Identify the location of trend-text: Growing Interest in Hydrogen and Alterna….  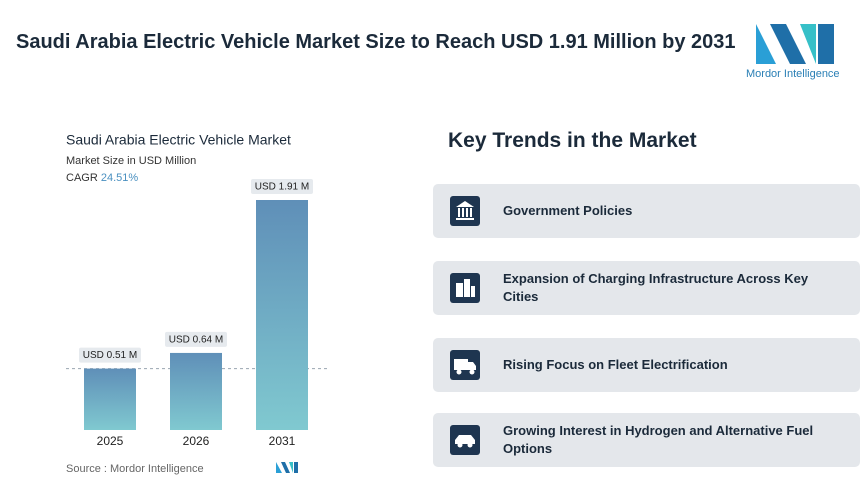
(658, 439).